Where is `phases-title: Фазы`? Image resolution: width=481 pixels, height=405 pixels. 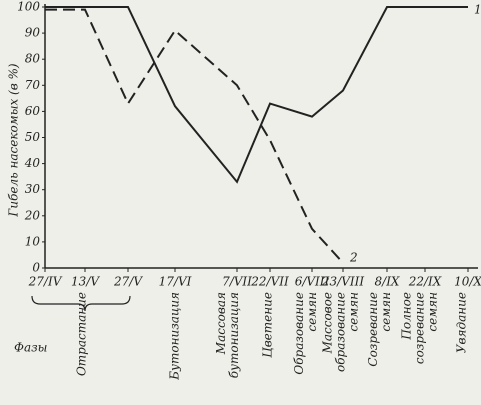 phases-title: Фазы is located at coordinates (30, 348).